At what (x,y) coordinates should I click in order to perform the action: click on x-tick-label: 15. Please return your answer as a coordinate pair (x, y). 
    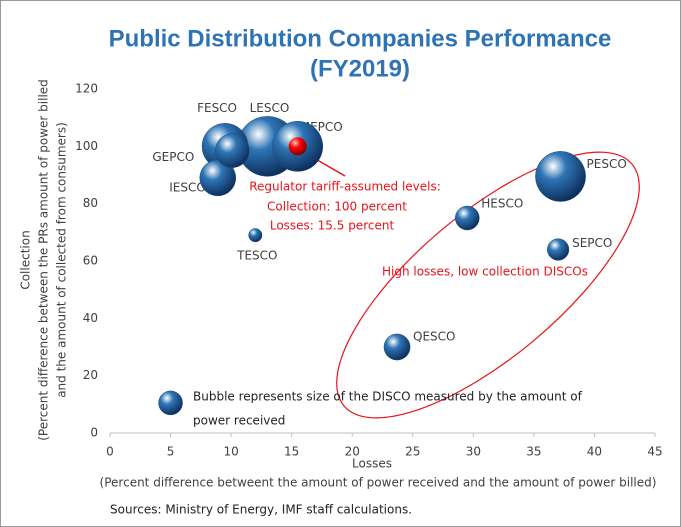
    Looking at the image, I should click on (291, 452).